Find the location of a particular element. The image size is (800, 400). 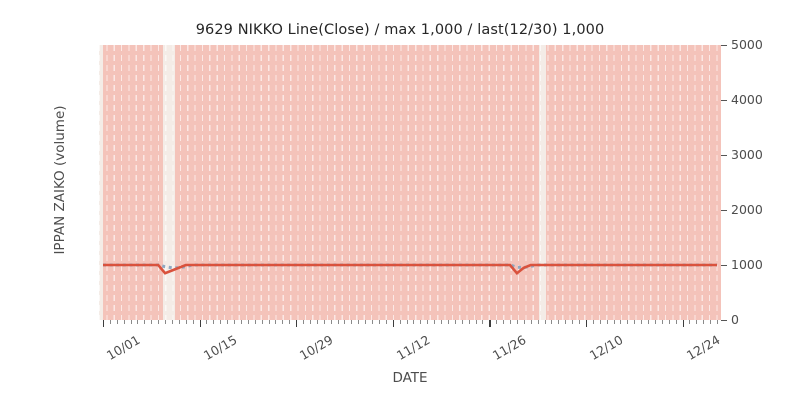

series-plot is located at coordinates (410, 269).